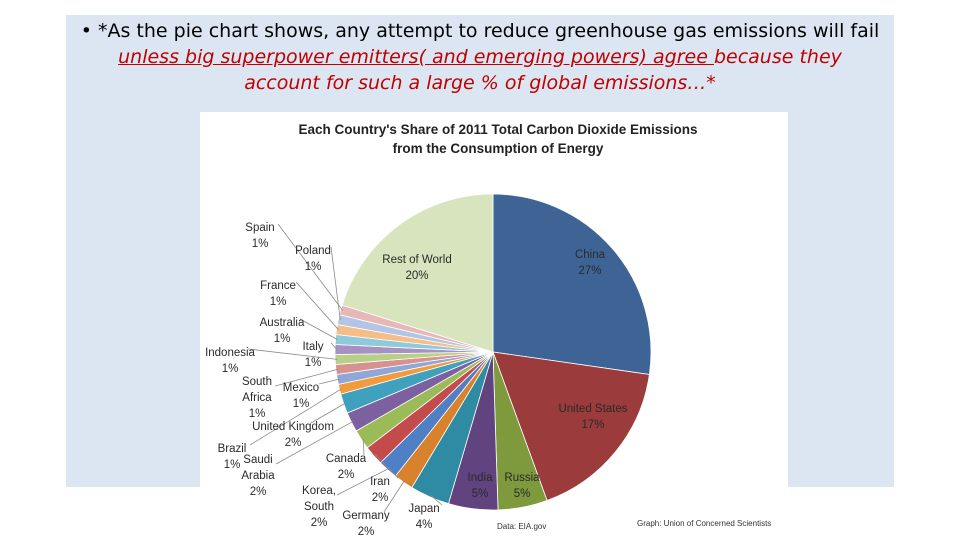 The width and height of the screenshot is (960, 540). I want to click on slice-value-spain: 1%, so click(260, 244).